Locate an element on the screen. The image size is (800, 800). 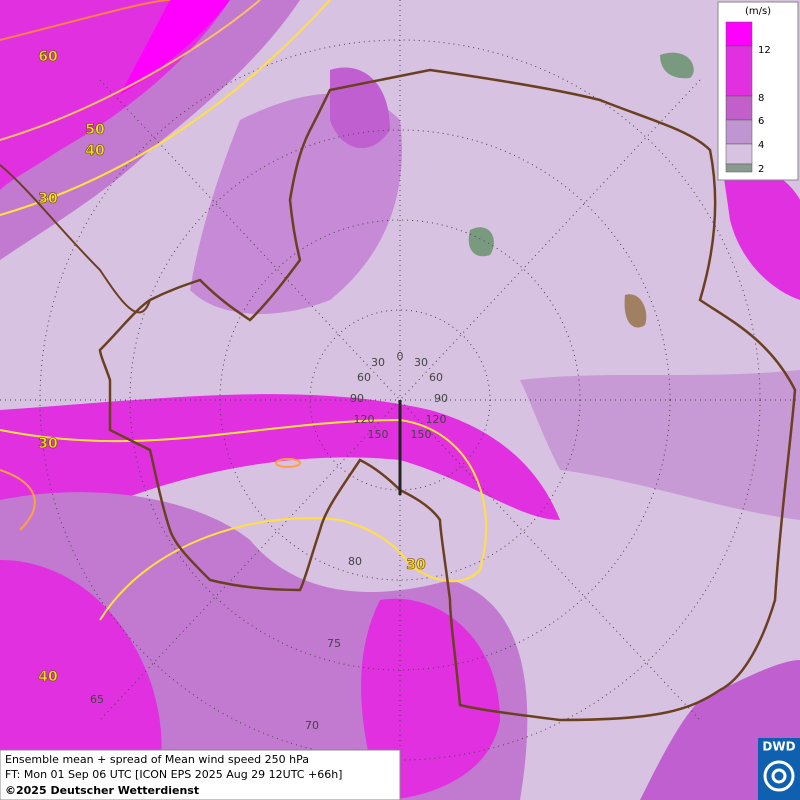
contour-label: 60 is located at coordinates (48, 57).